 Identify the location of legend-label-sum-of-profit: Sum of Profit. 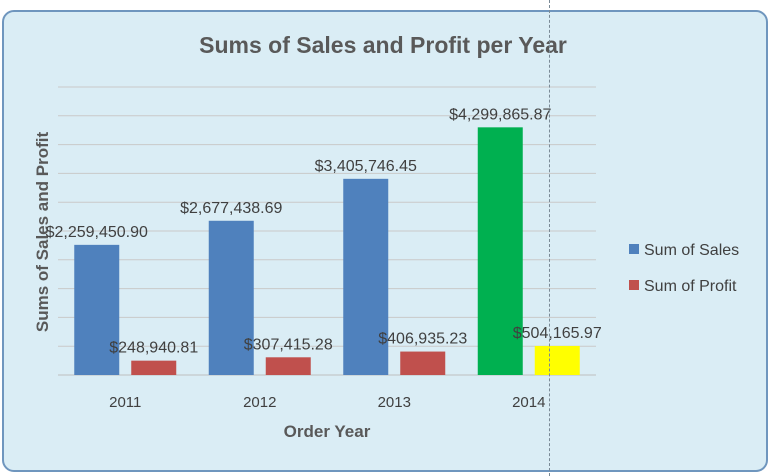
(690, 286).